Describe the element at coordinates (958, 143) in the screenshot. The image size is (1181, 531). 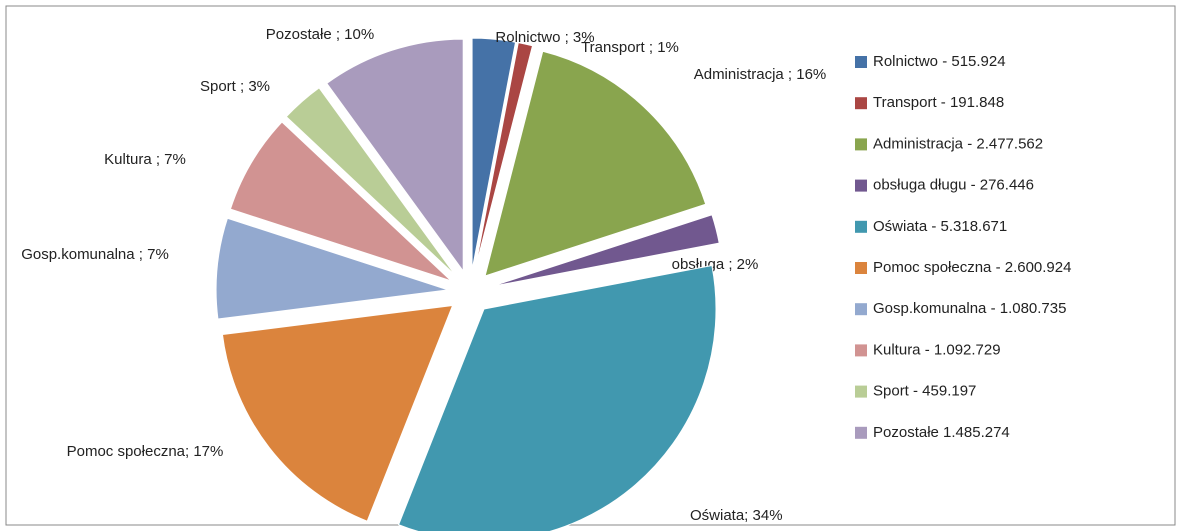
I see `legend-label: Administracja - 2.477.562` at that location.